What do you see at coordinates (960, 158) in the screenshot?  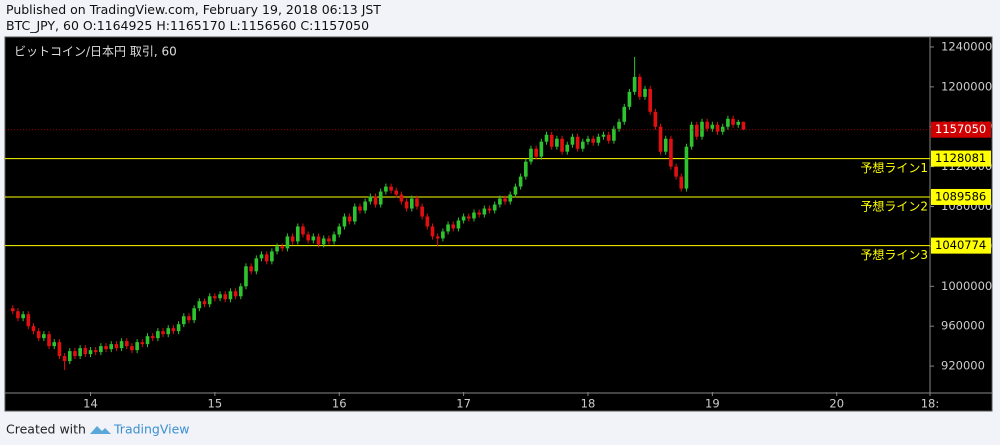 I see `level-value: 1128081` at bounding box center [960, 158].